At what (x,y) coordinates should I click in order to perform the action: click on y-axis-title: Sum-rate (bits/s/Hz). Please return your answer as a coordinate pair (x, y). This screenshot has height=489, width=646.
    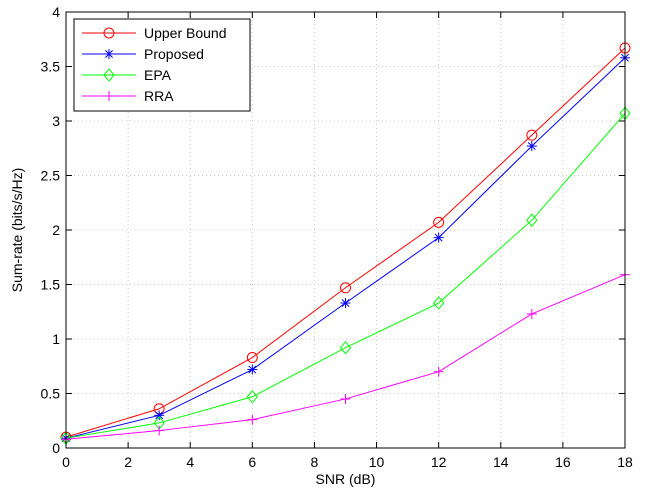
    Looking at the image, I should click on (17, 230).